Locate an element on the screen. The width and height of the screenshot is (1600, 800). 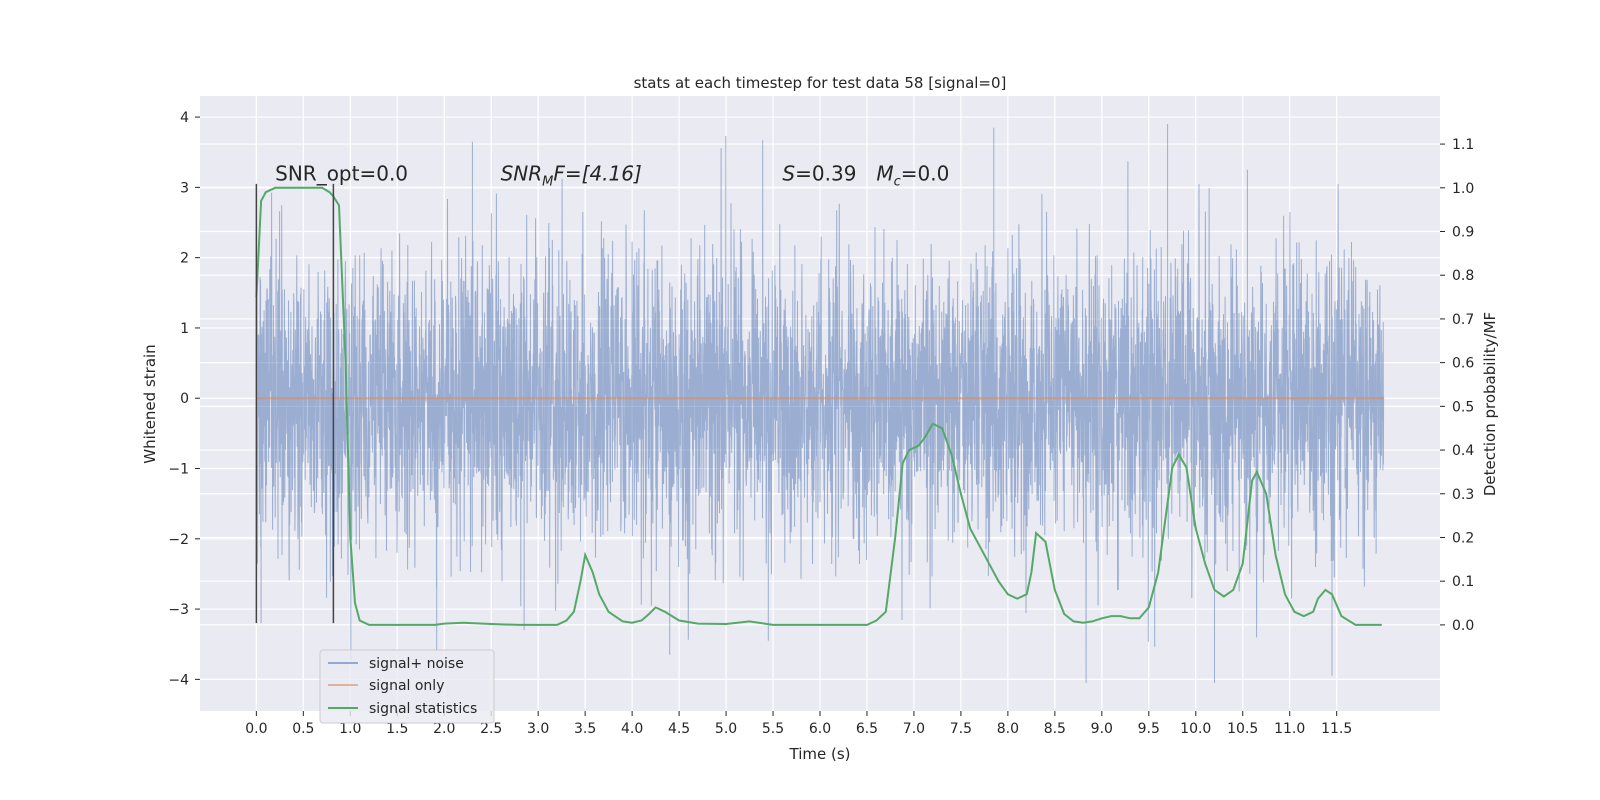
y-axis-ticks: −4 −3 −2 −1 0 1 2 3 4 is located at coordinates (184, 399).